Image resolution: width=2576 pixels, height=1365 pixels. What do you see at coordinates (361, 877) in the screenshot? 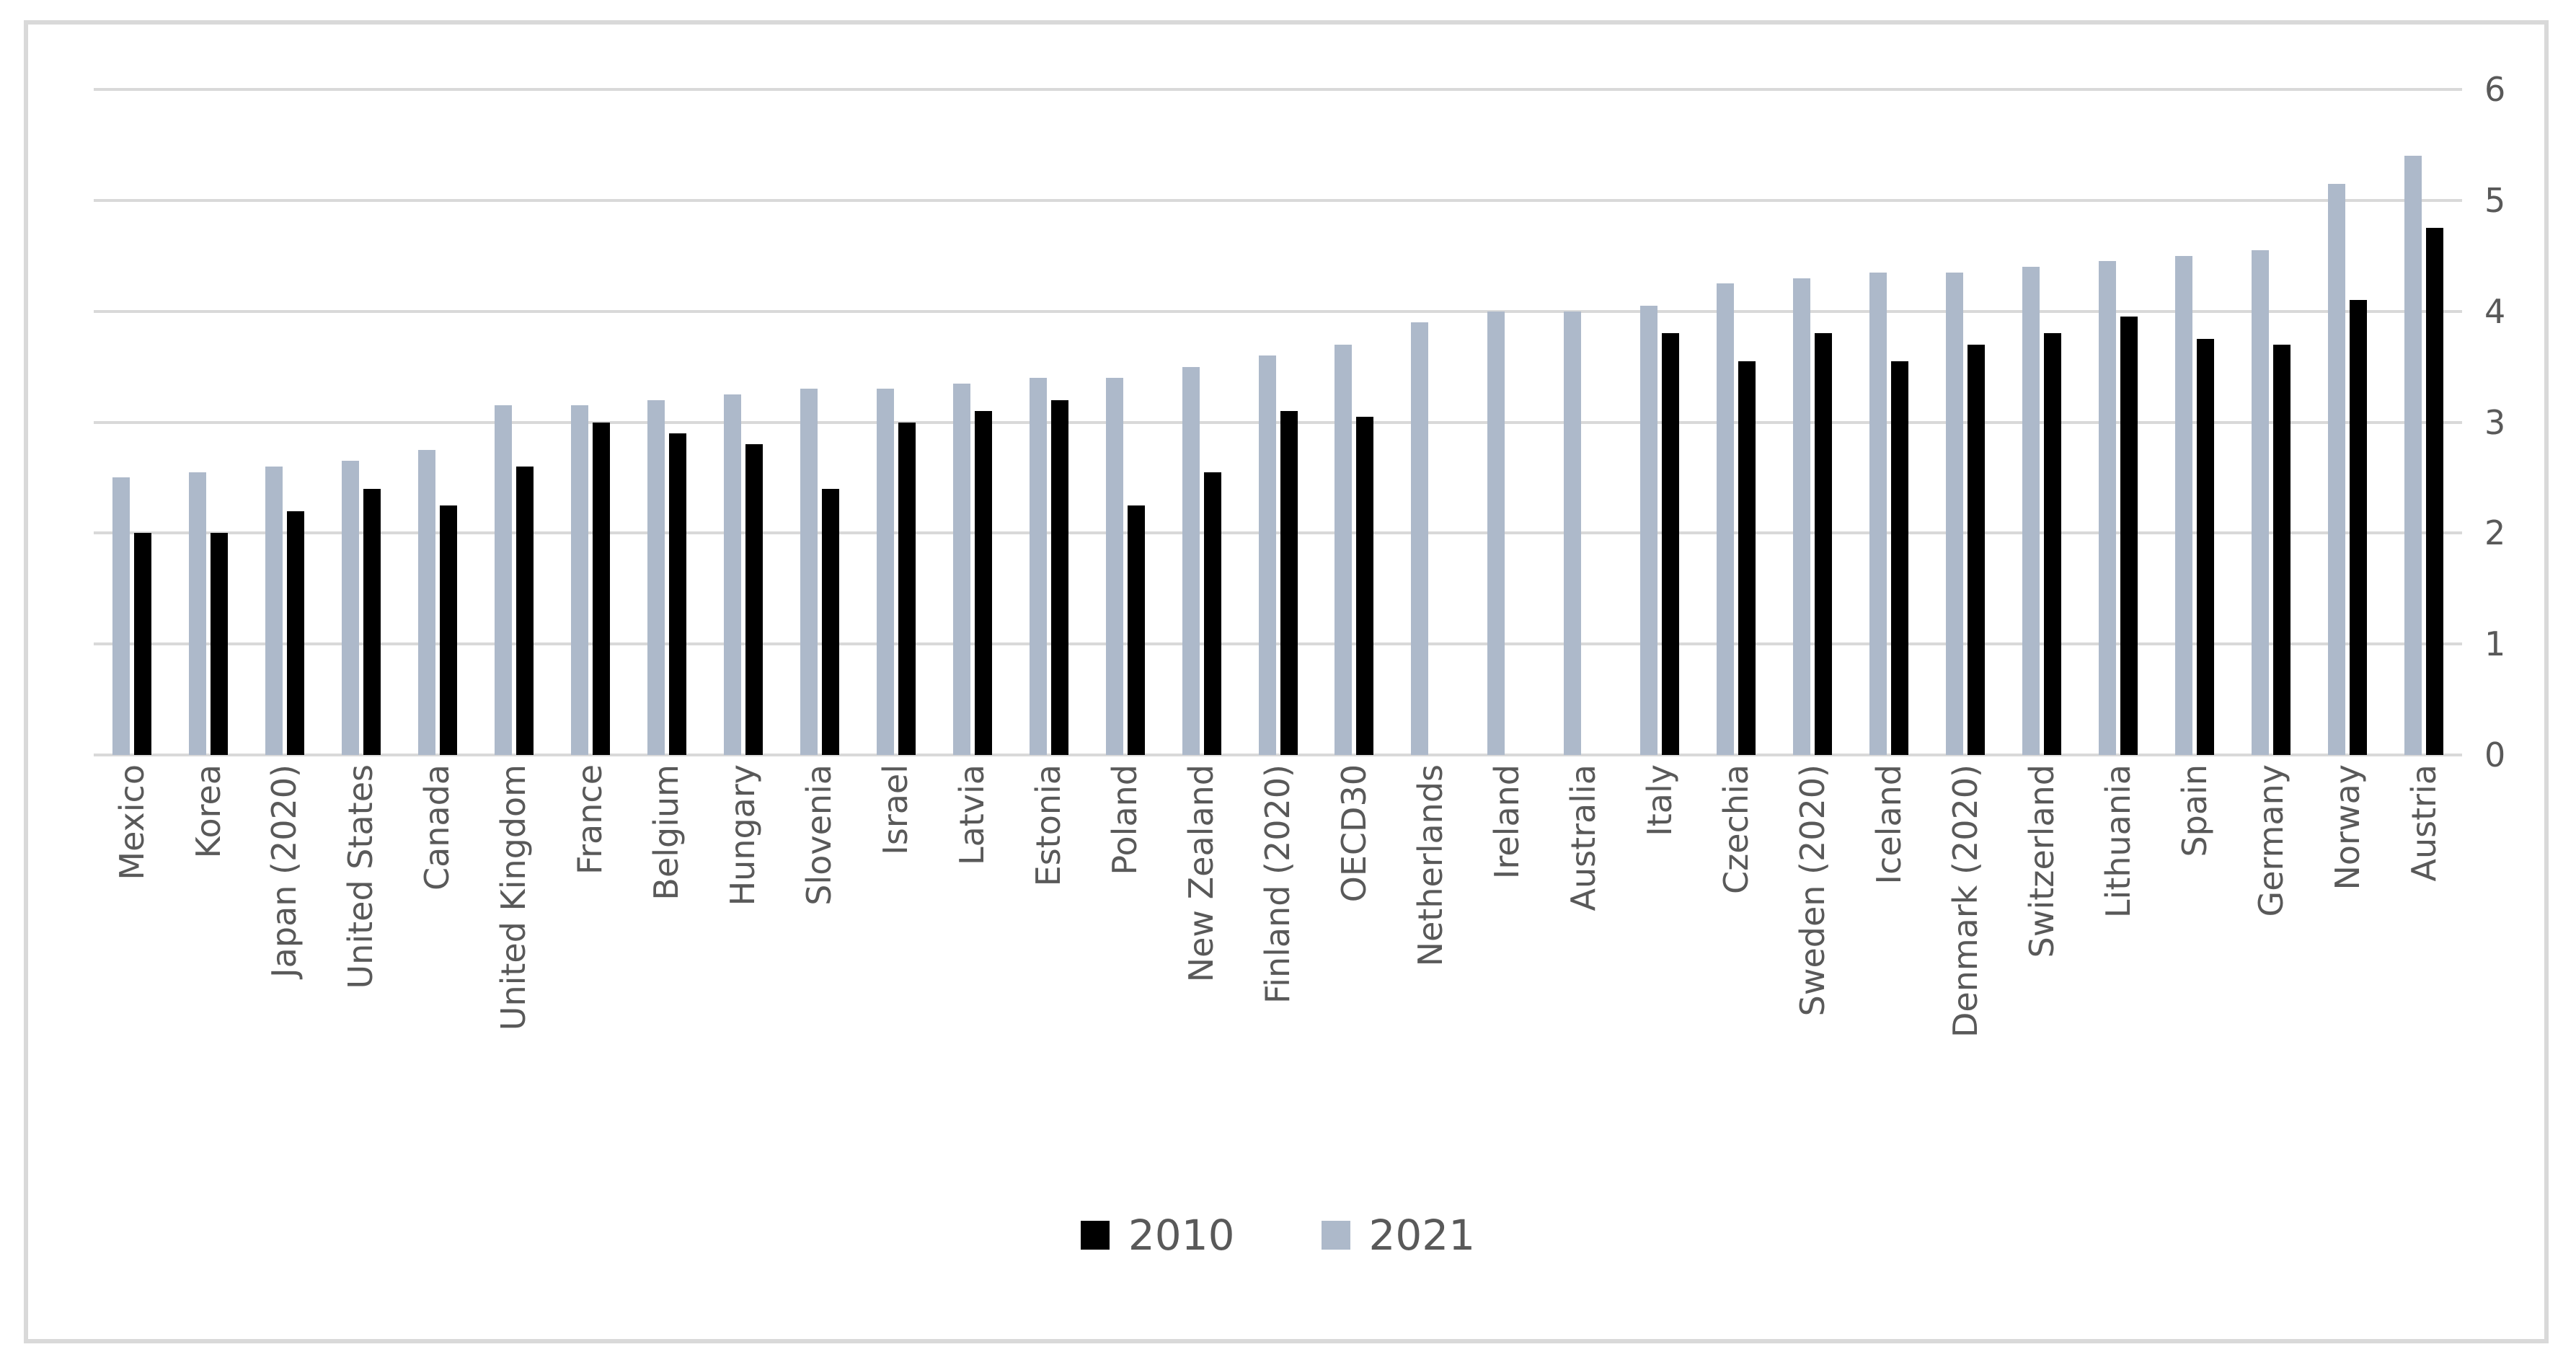
I see `x-label: United States` at bounding box center [361, 877].